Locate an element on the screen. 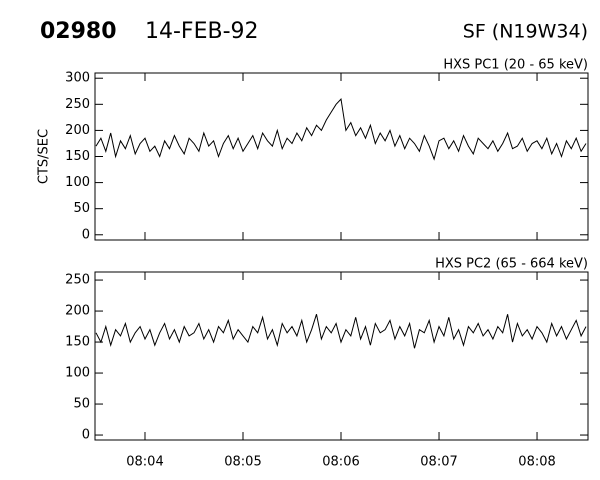  x-tick-label: 08:07 is located at coordinates (438, 462).